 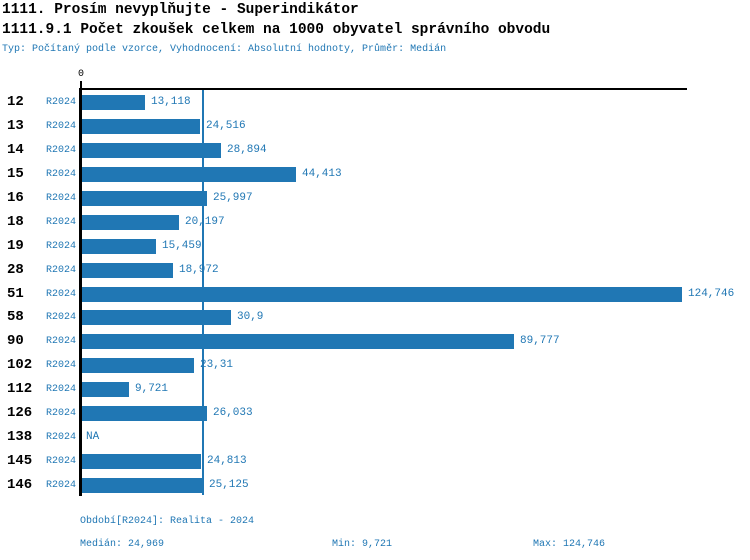 I want to click on chart-row: 58 R2024 30,9, so click(x=375, y=317).